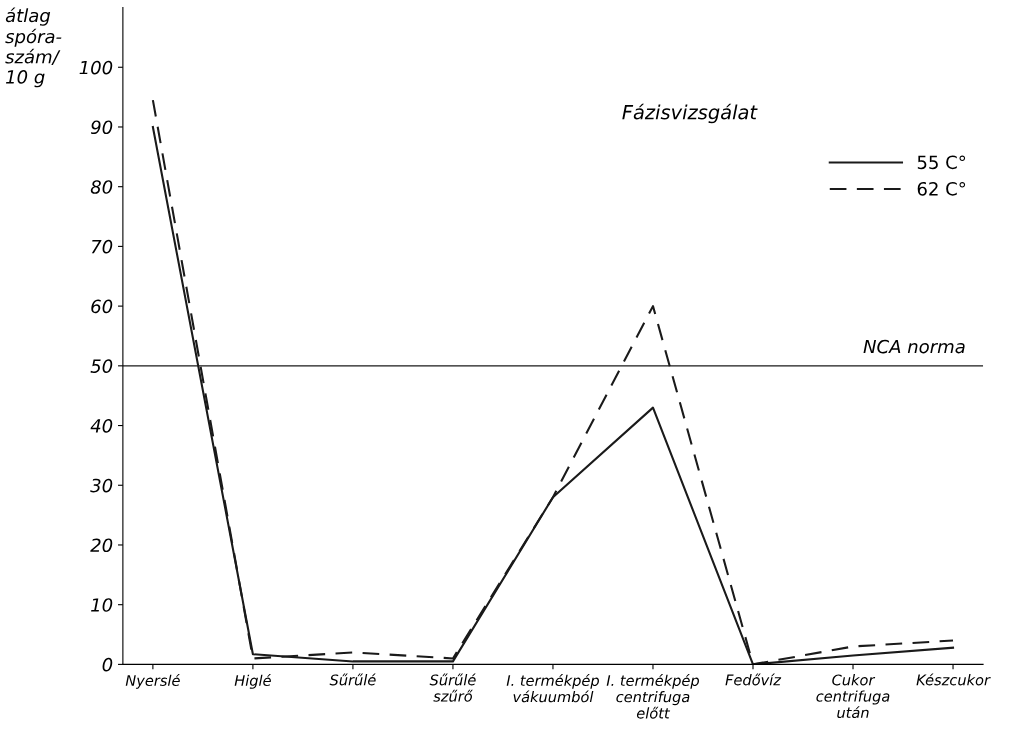  What do you see at coordinates (107, 664) in the screenshot?
I see `y-tick-label: 0` at bounding box center [107, 664].